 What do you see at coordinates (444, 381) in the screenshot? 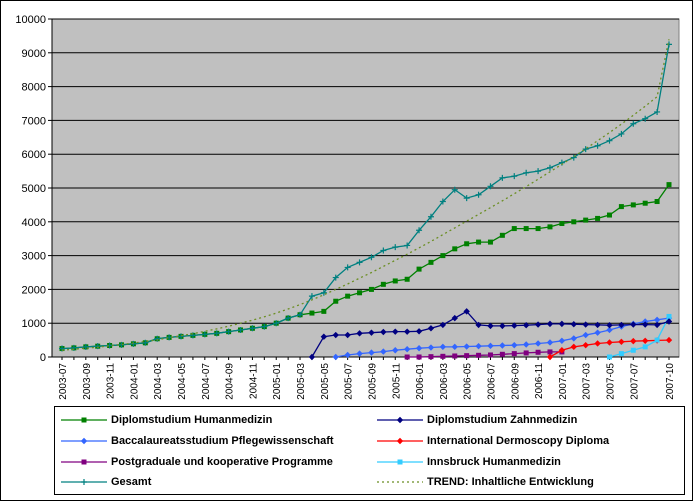
I see `x-tick-label: 2006-03` at bounding box center [444, 381].